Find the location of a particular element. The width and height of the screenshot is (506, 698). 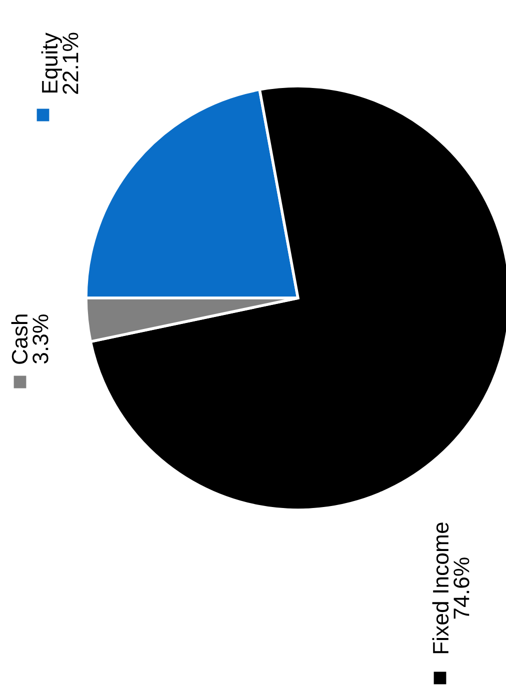

slice-label: Cash is located at coordinates (19, 339).